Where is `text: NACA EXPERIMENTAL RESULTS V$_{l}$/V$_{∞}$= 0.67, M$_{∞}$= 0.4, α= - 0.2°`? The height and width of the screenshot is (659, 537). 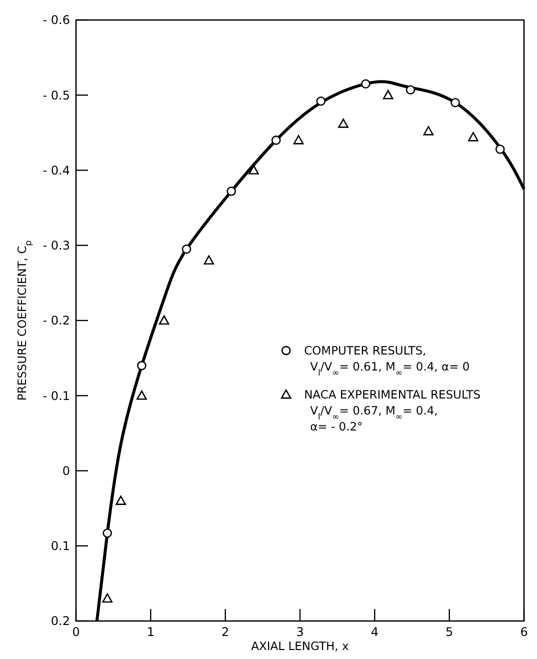
text: NACA EXPERIMENTAL RESULTS V$_{l}$/V$_{∞}$= 0.67, M$_{∞}$= 0.4, α= - 0.2° is located at coordinates (392, 411).